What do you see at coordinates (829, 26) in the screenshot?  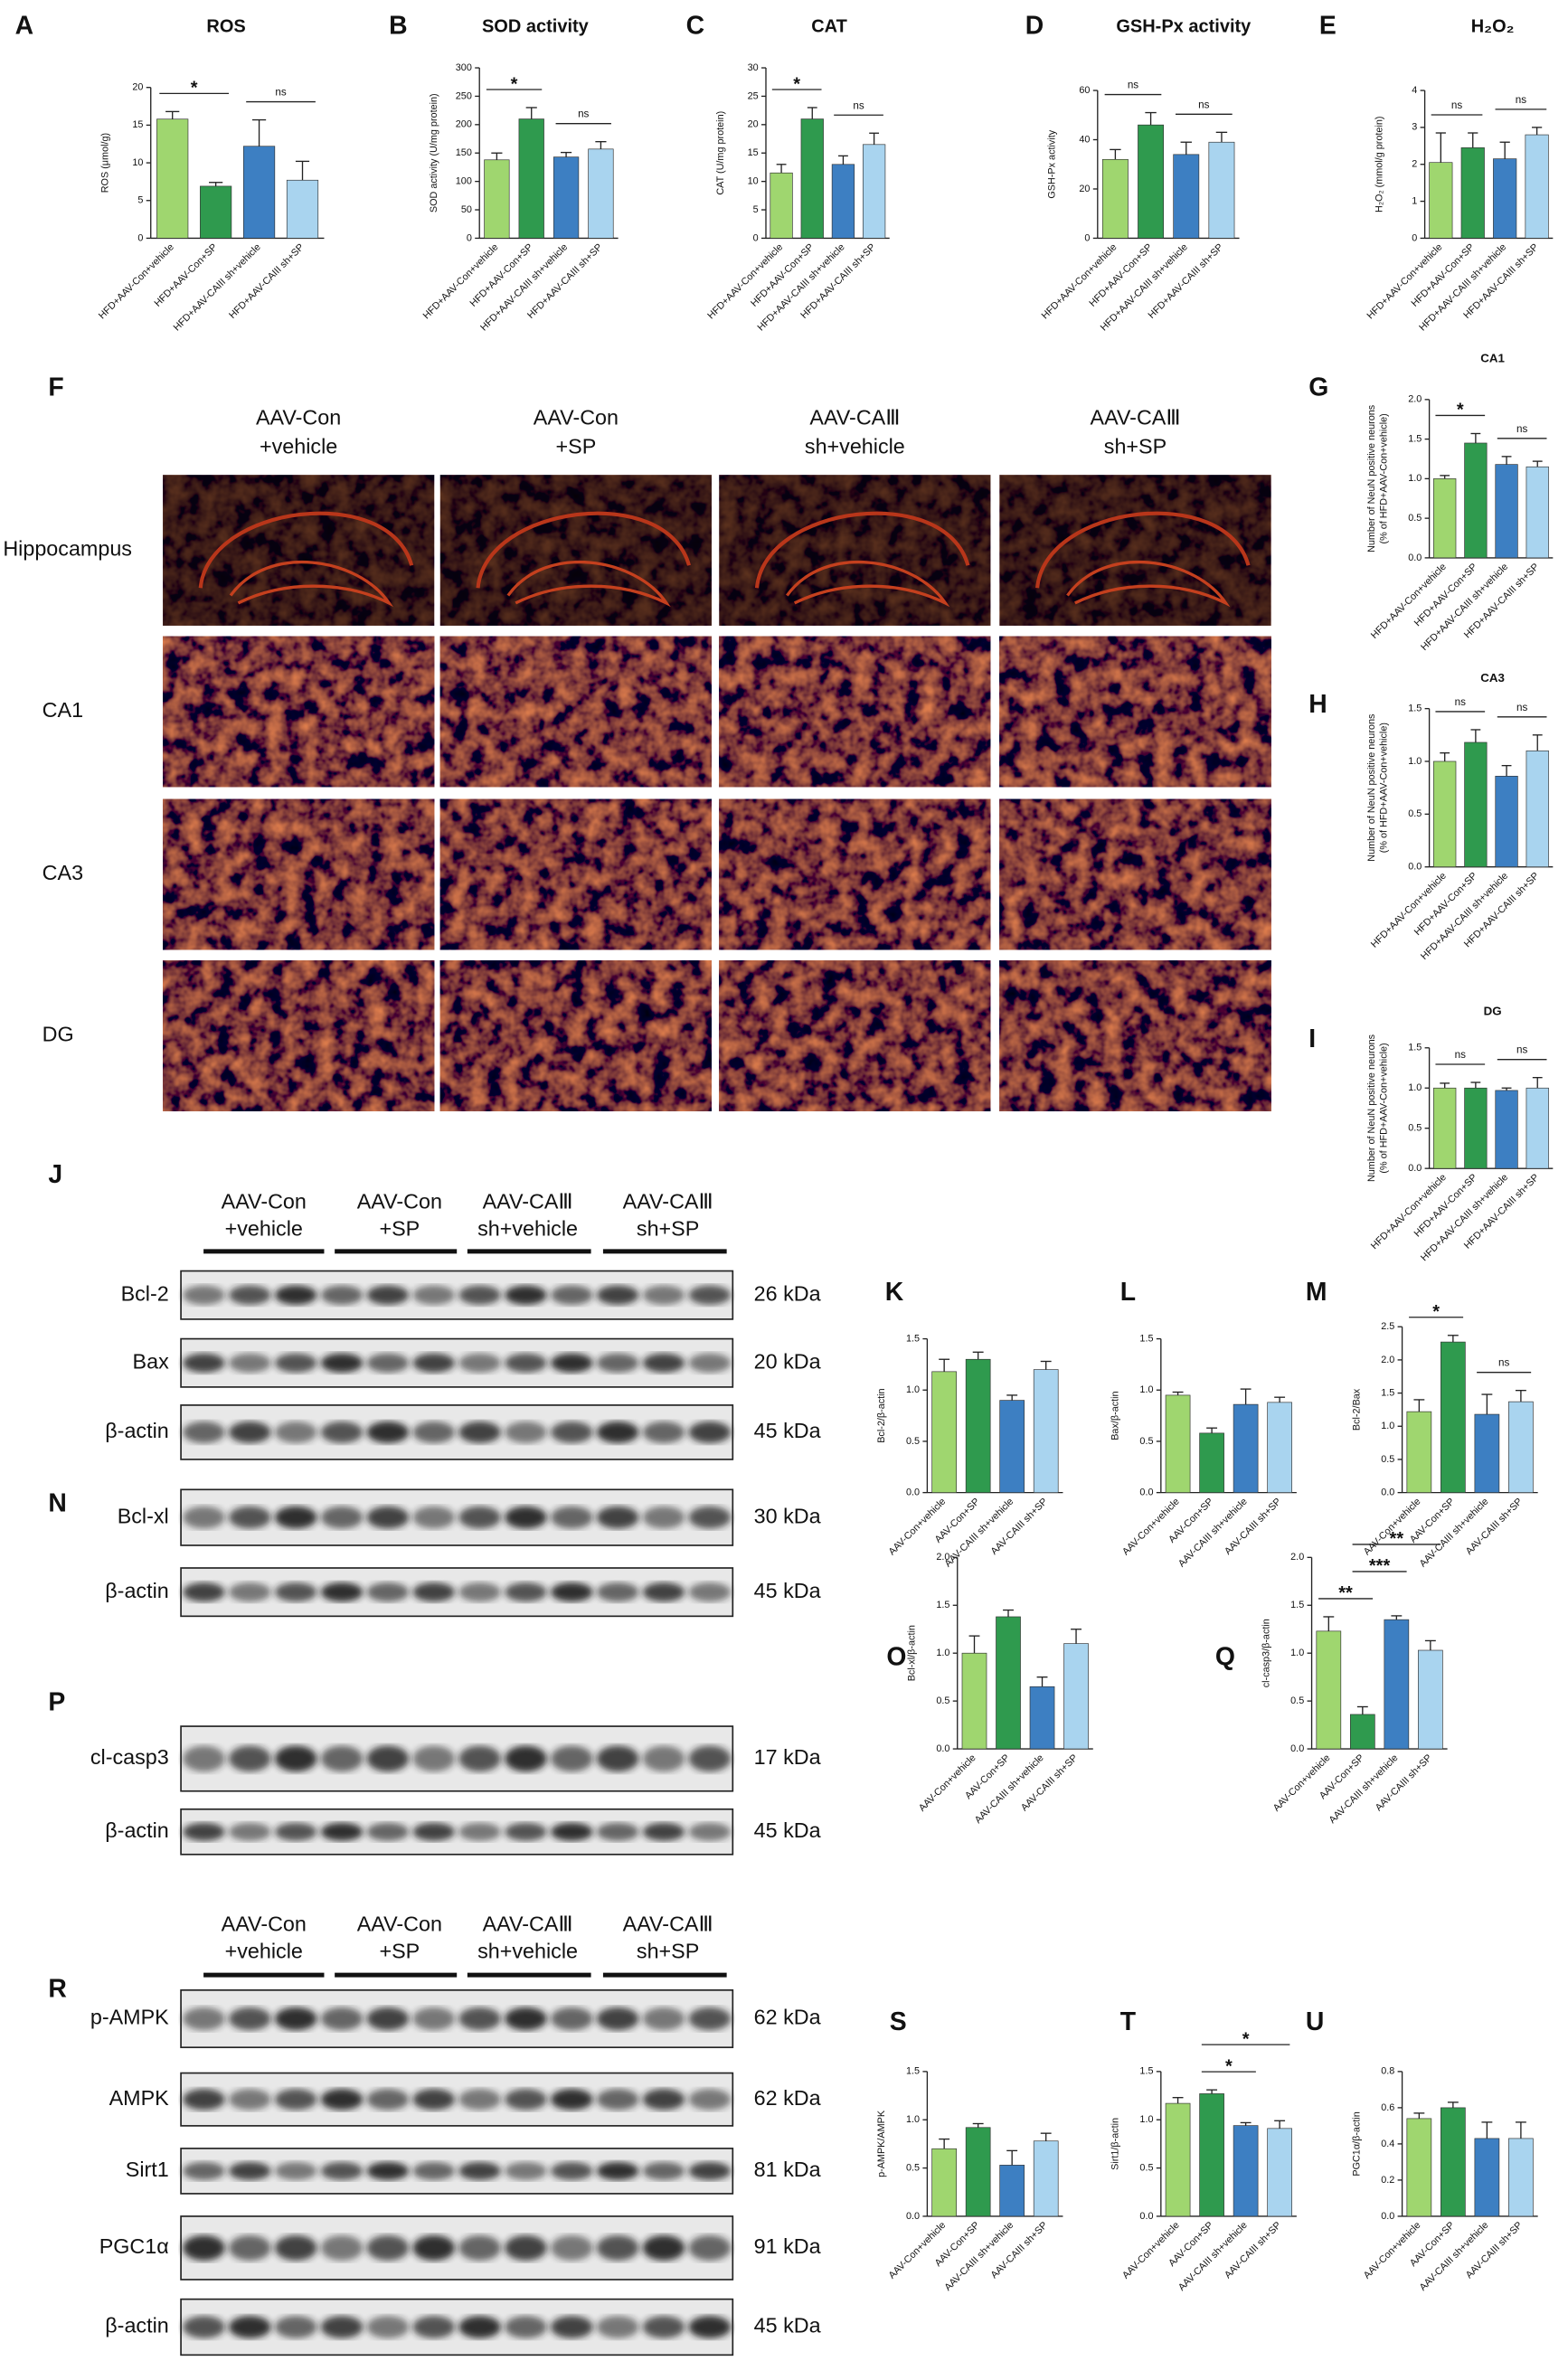 I see `chart-title: CAT` at bounding box center [829, 26].